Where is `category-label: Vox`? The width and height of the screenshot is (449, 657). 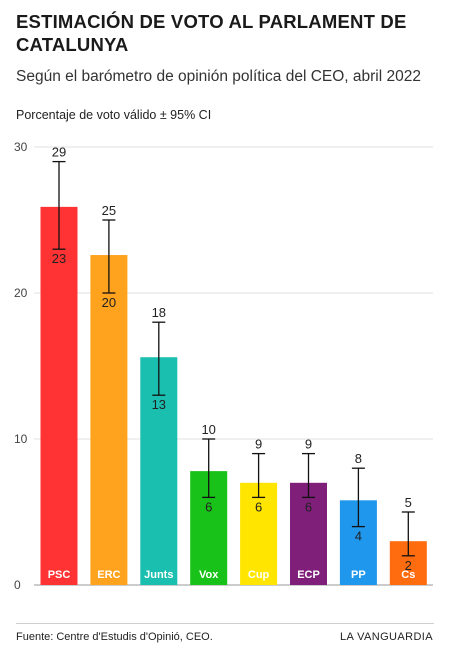 category-label: Vox is located at coordinates (209, 575).